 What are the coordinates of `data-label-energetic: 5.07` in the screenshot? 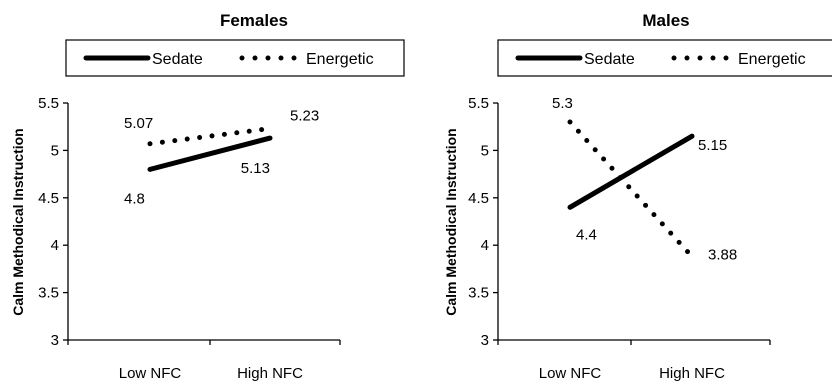 It's located at (138, 123).